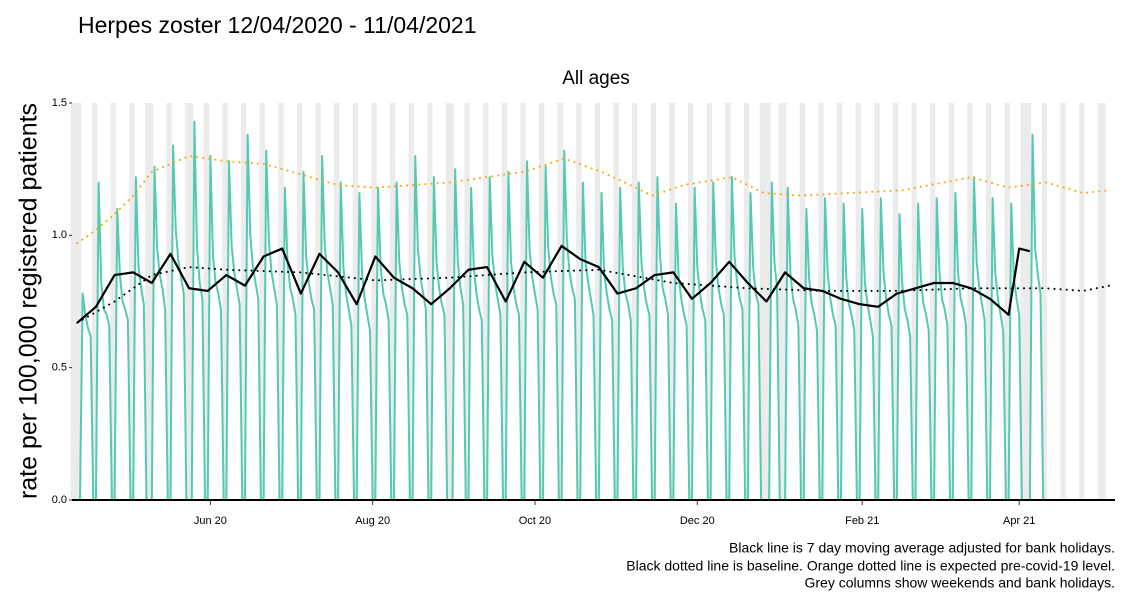  I want to click on x-tick-label: Apr 21, so click(1019, 521).